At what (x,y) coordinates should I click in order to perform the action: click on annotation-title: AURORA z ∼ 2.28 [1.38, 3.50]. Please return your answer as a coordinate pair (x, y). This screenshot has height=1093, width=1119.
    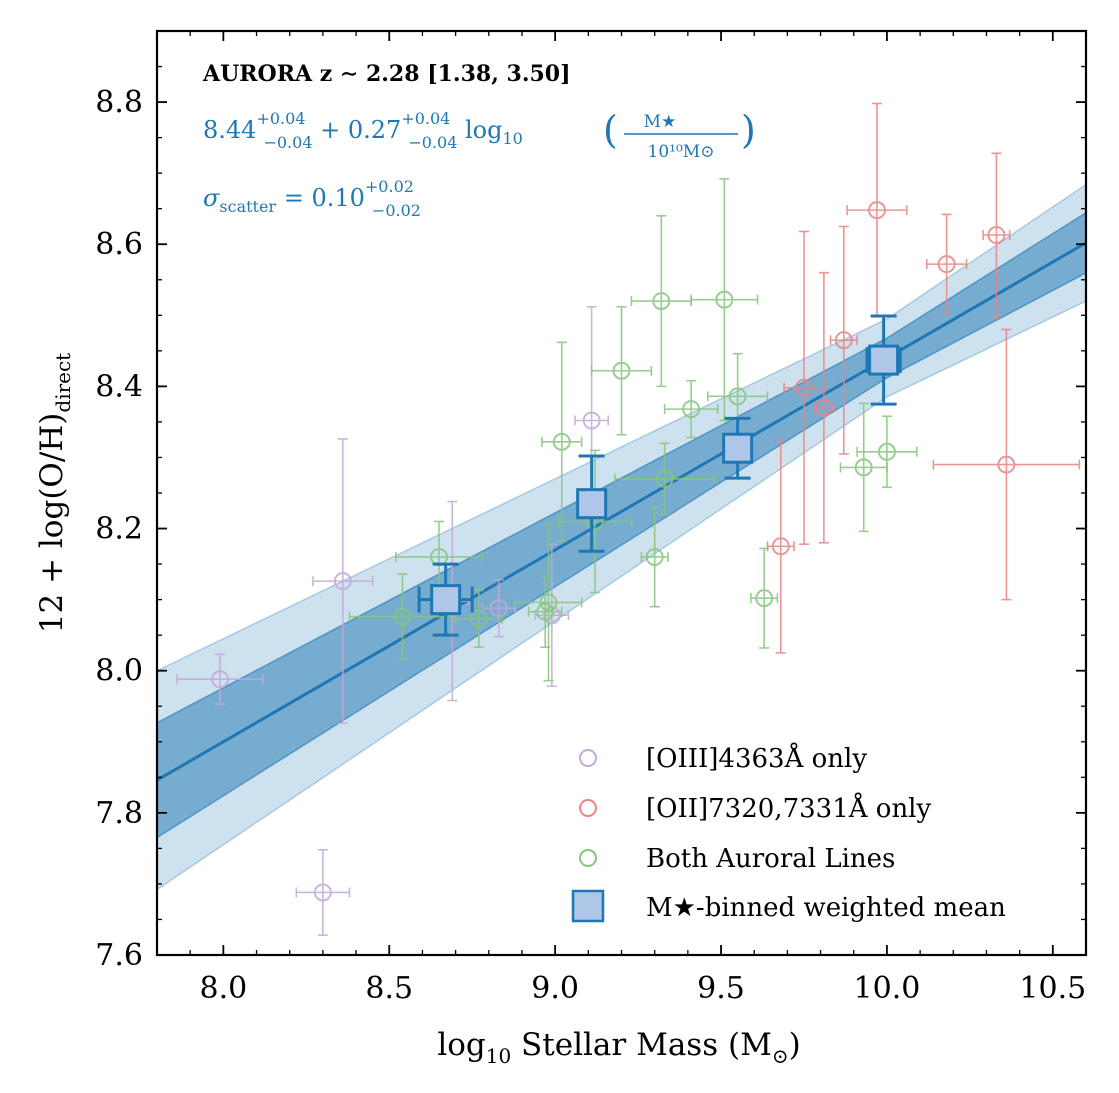
    Looking at the image, I should click on (386, 74).